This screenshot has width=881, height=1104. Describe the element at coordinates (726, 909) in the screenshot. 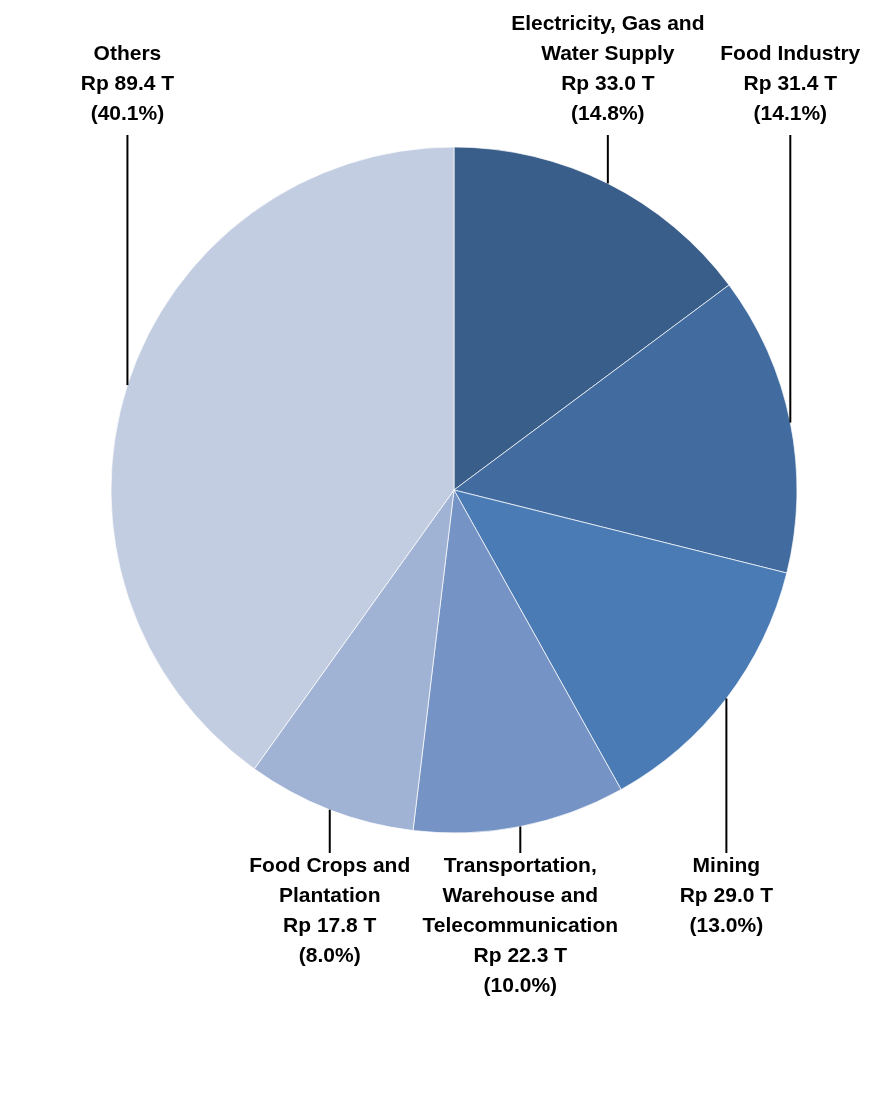

I see `data-label: Rp 29.0 T (13.0%)` at that location.